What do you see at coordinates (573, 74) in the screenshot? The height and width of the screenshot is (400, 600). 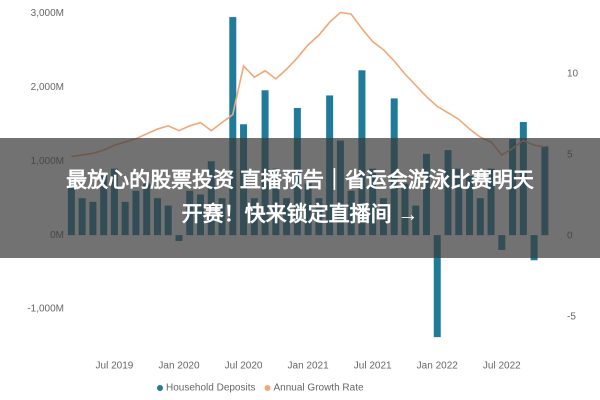 I see `y2-tick-label: 10` at bounding box center [573, 74].